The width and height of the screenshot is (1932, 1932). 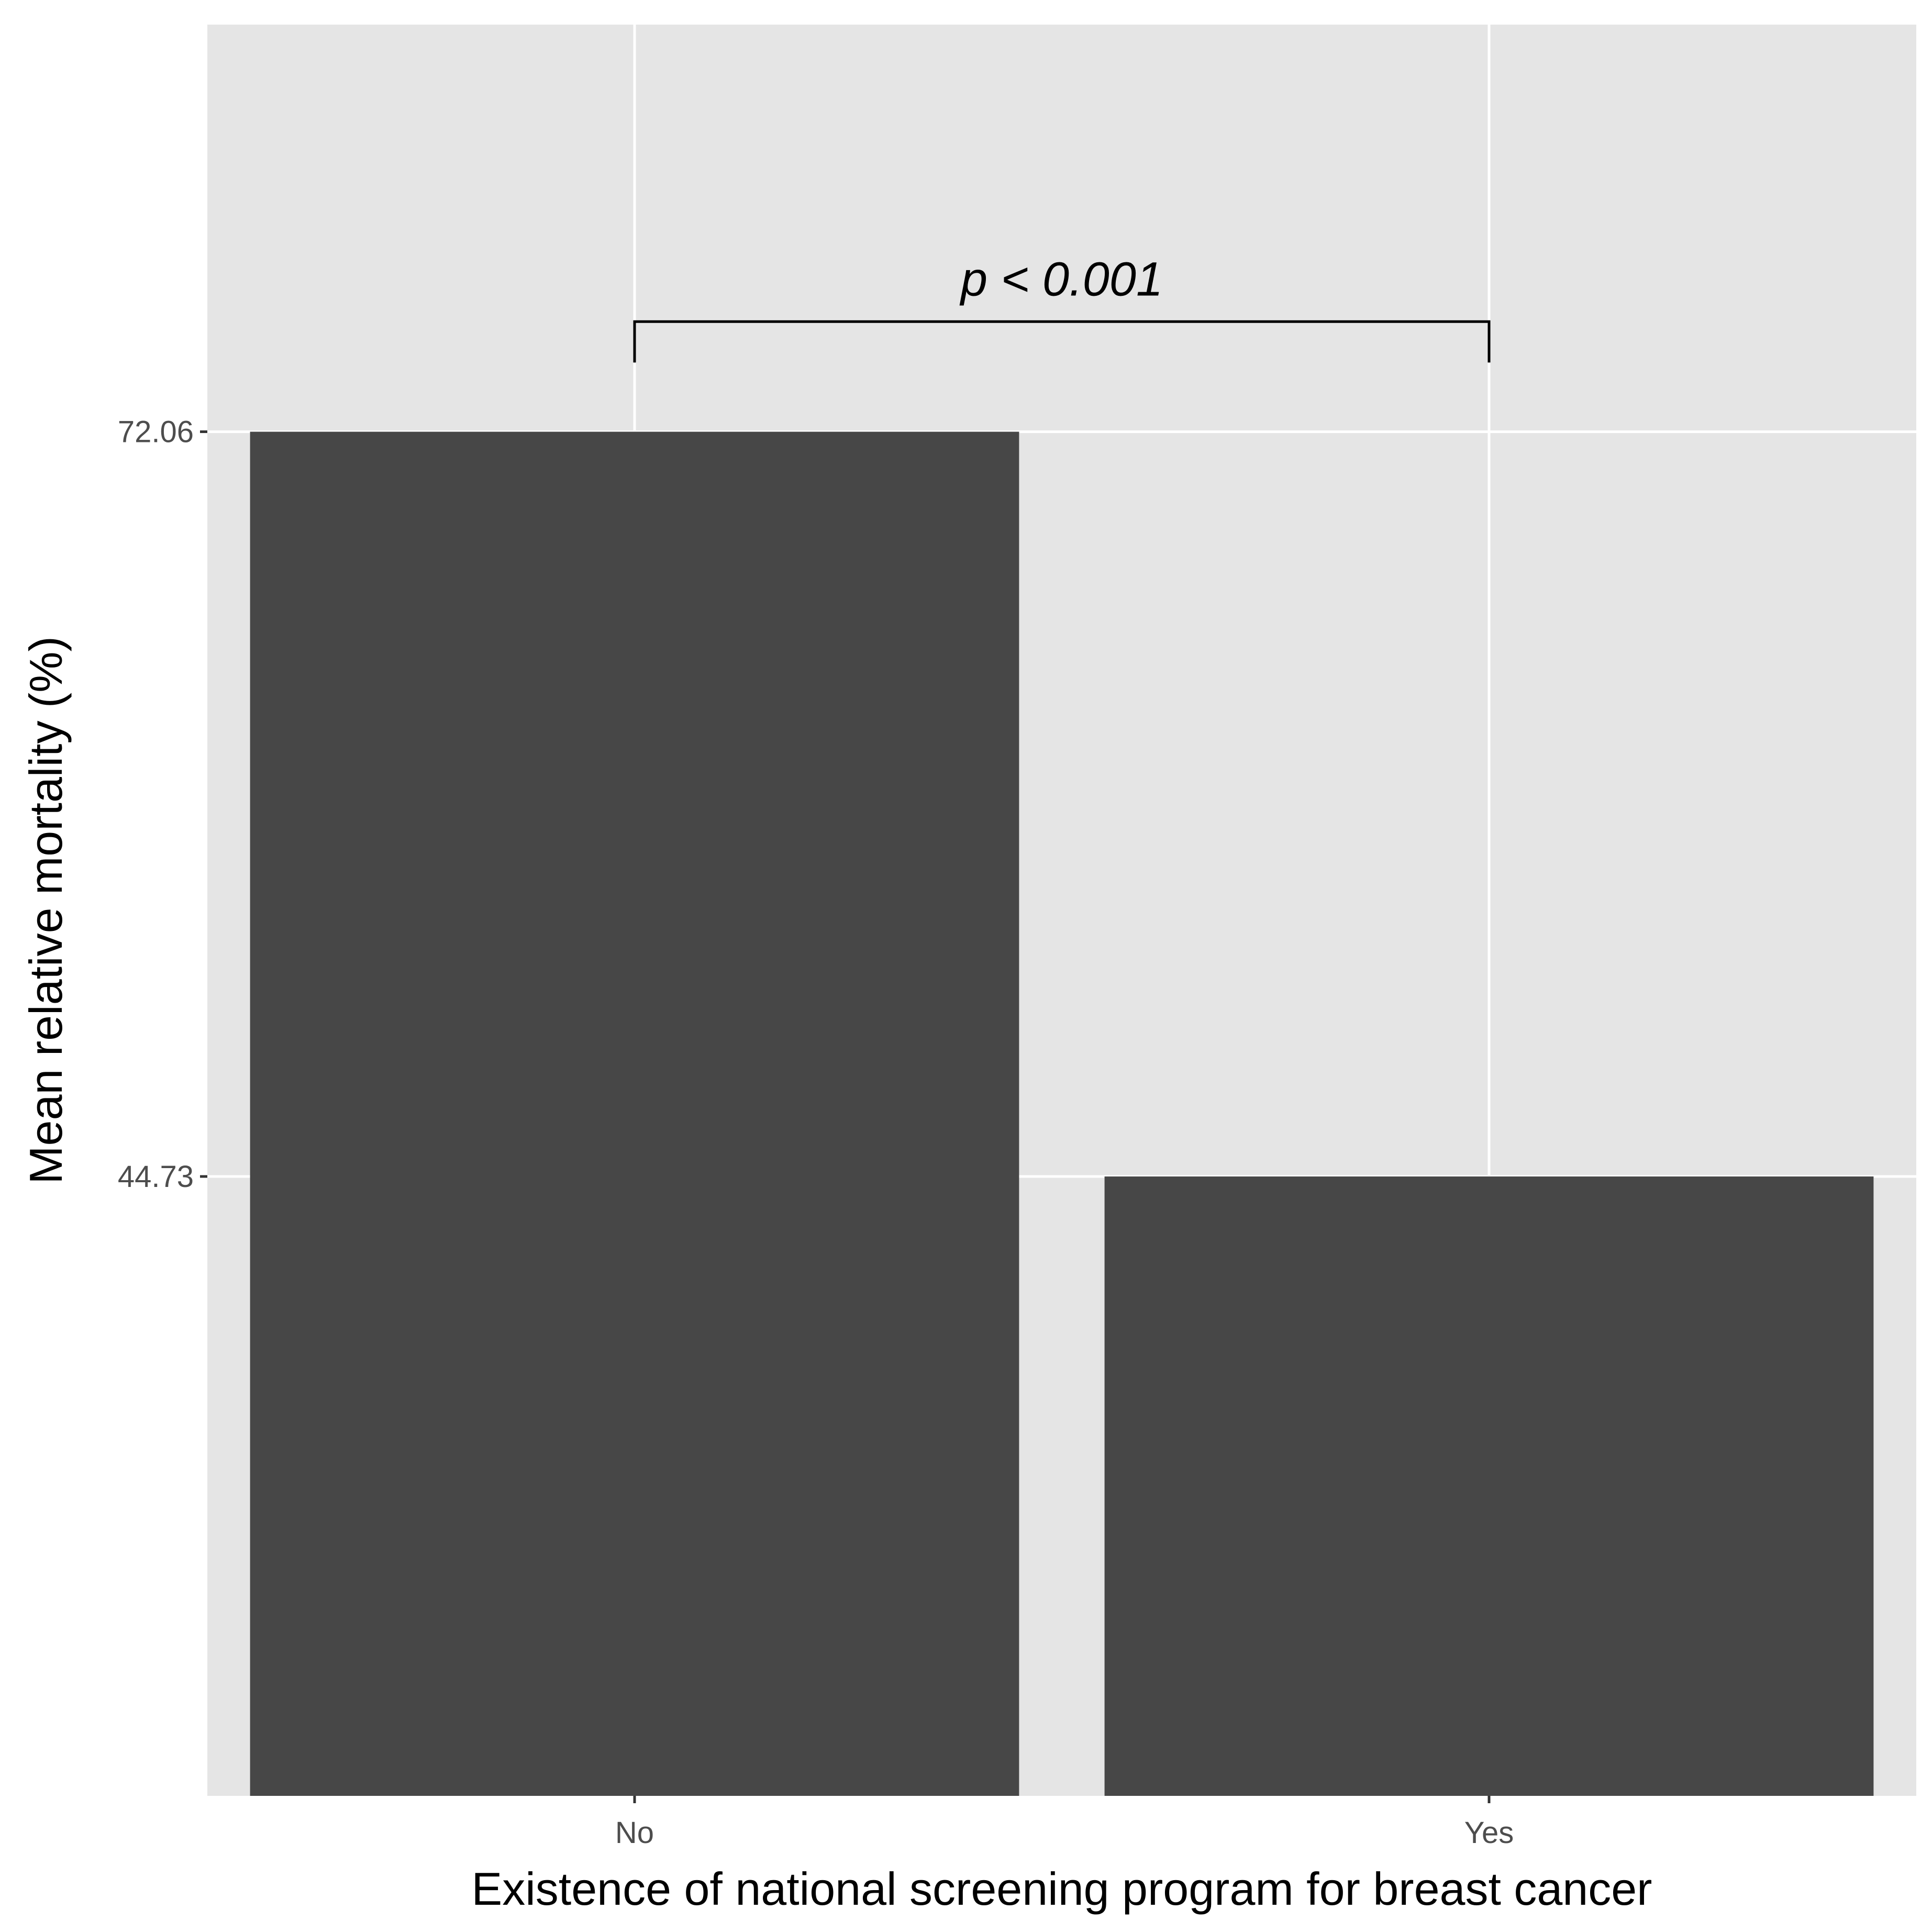 I want to click on y-axis: 44.73 72.06, so click(x=163, y=804).